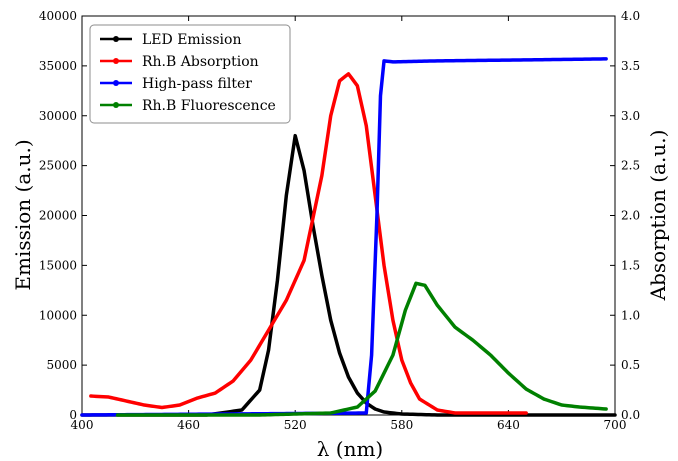  What do you see at coordinates (200, 62) in the screenshot?
I see `legend-label-Rh.B Absorption: Rh.B Absorption` at bounding box center [200, 62].